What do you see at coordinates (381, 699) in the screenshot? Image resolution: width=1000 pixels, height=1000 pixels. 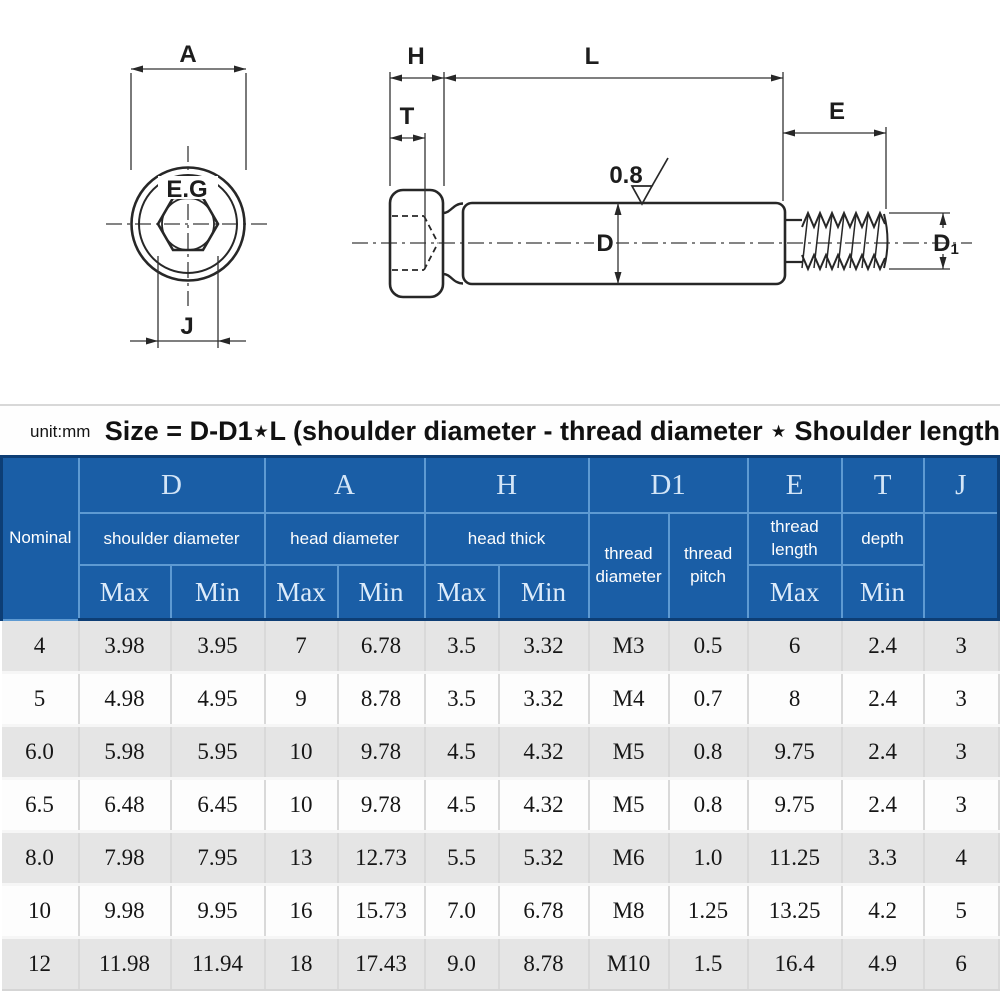 I see `spec-cell: 8.78` at bounding box center [381, 699].